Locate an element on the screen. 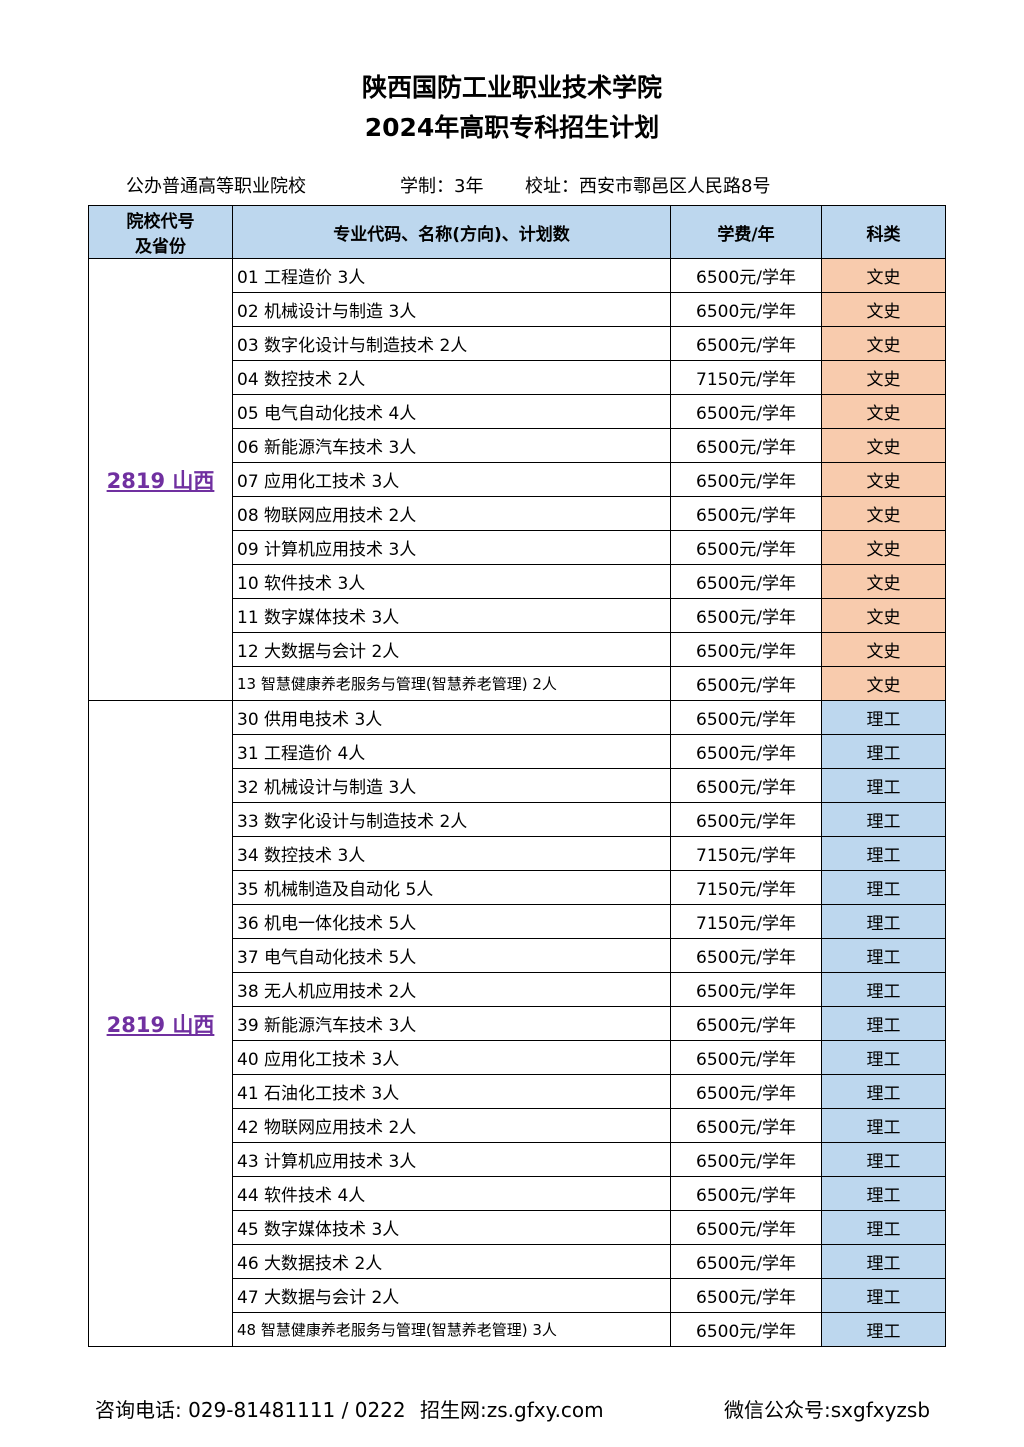  major-name: 44 软件技术 4人 is located at coordinates (451, 1193).